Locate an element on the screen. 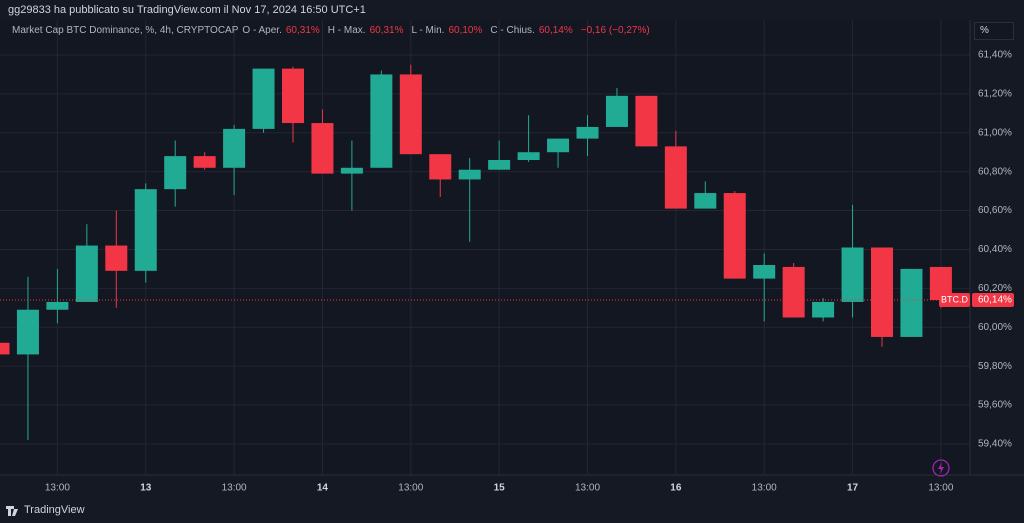 The image size is (1024, 523). high-label: H - Max. is located at coordinates (346, 30).